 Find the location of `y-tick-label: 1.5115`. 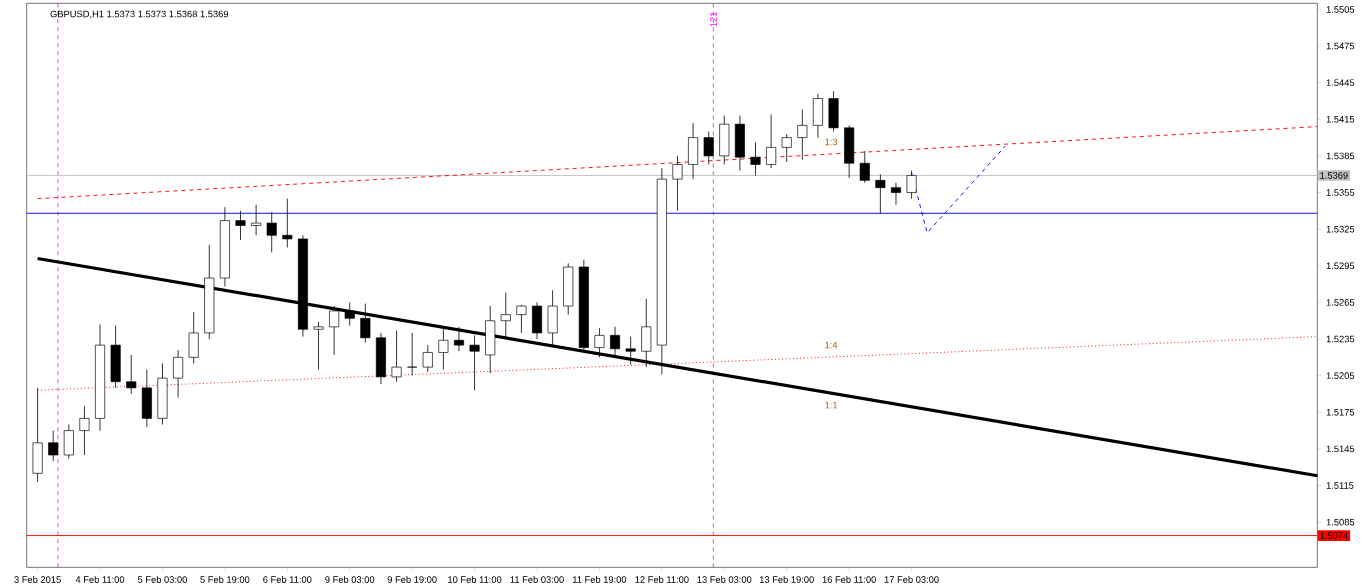

y-tick-label: 1.5115 is located at coordinates (1340, 485).